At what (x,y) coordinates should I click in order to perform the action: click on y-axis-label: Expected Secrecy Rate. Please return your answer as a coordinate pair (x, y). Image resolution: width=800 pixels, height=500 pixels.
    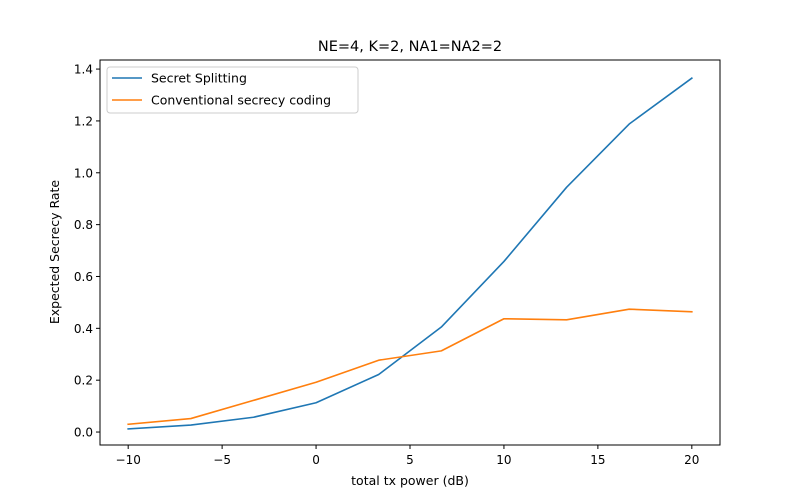
    Looking at the image, I should click on (54, 252).